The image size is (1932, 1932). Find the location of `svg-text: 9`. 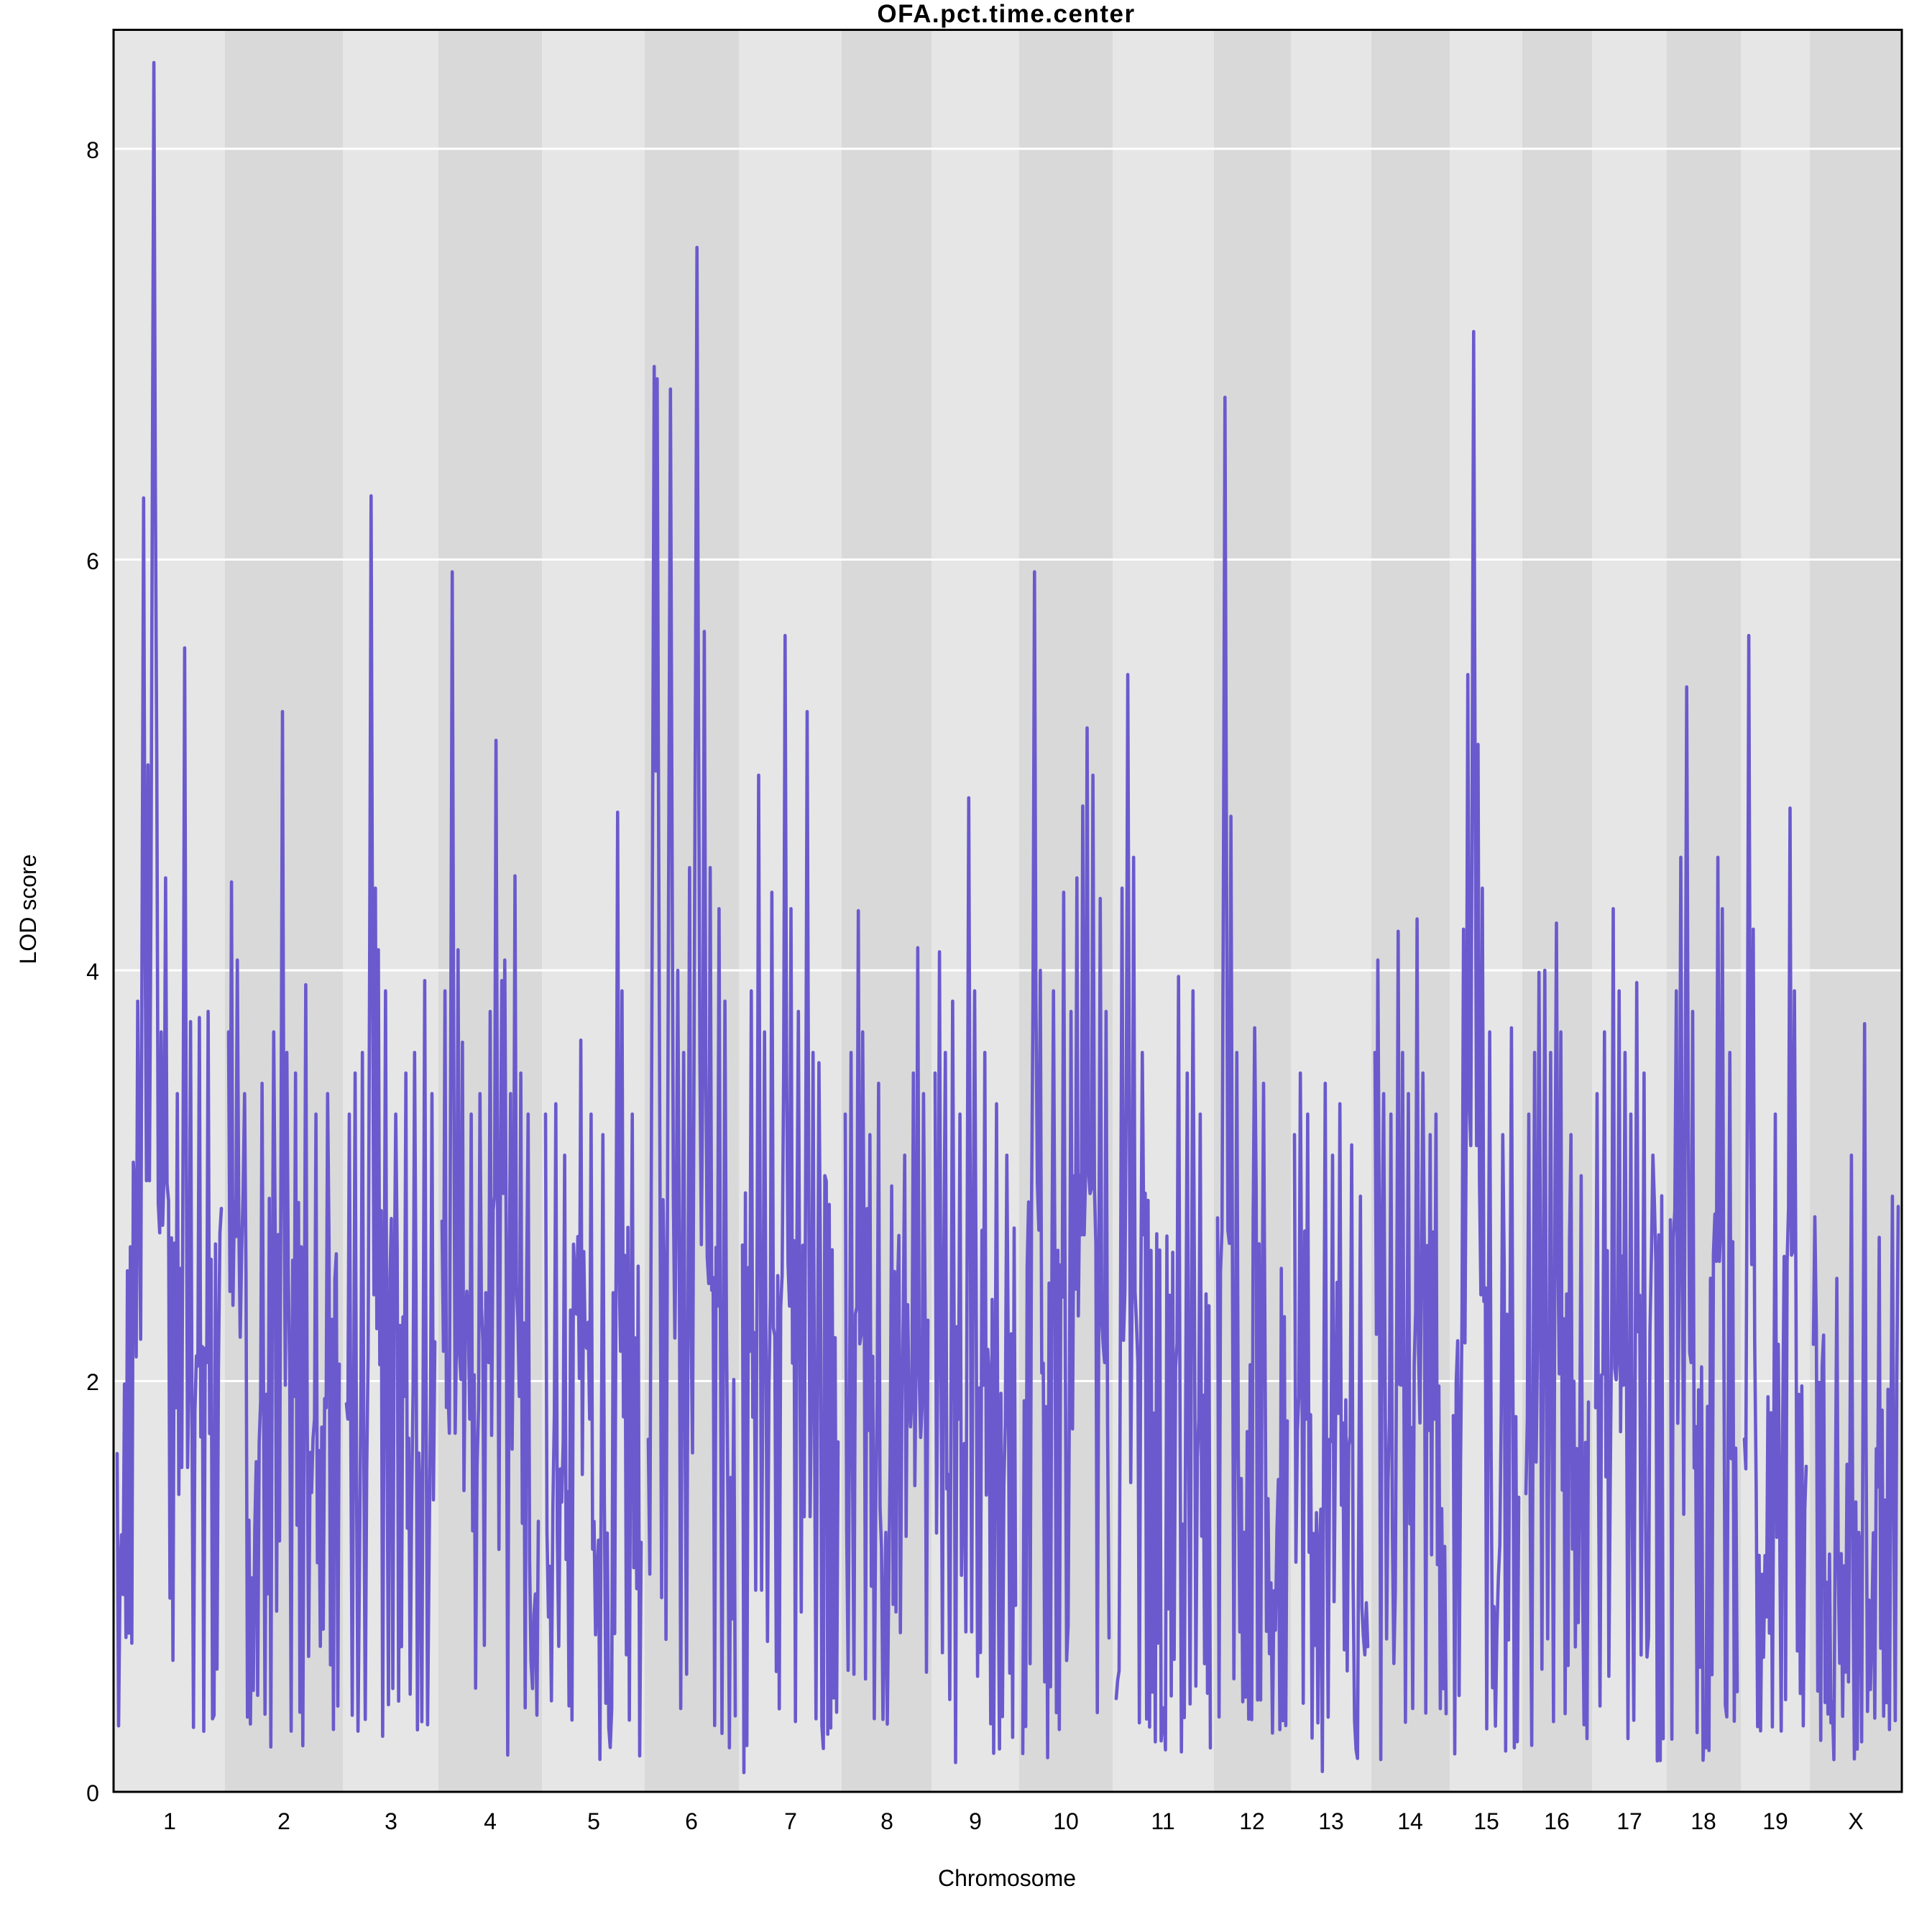

svg-text: 9 is located at coordinates (975, 1821).